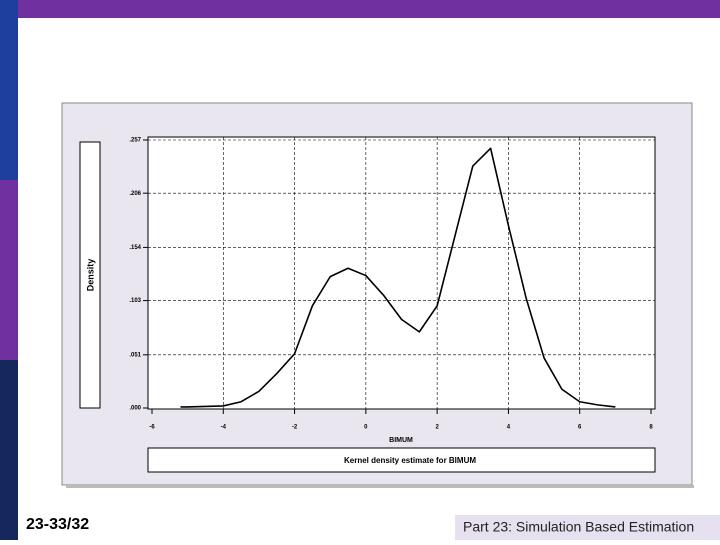 The height and width of the screenshot is (545, 720). What do you see at coordinates (295, 428) in the screenshot?
I see `x-tick-label: -2` at bounding box center [295, 428].